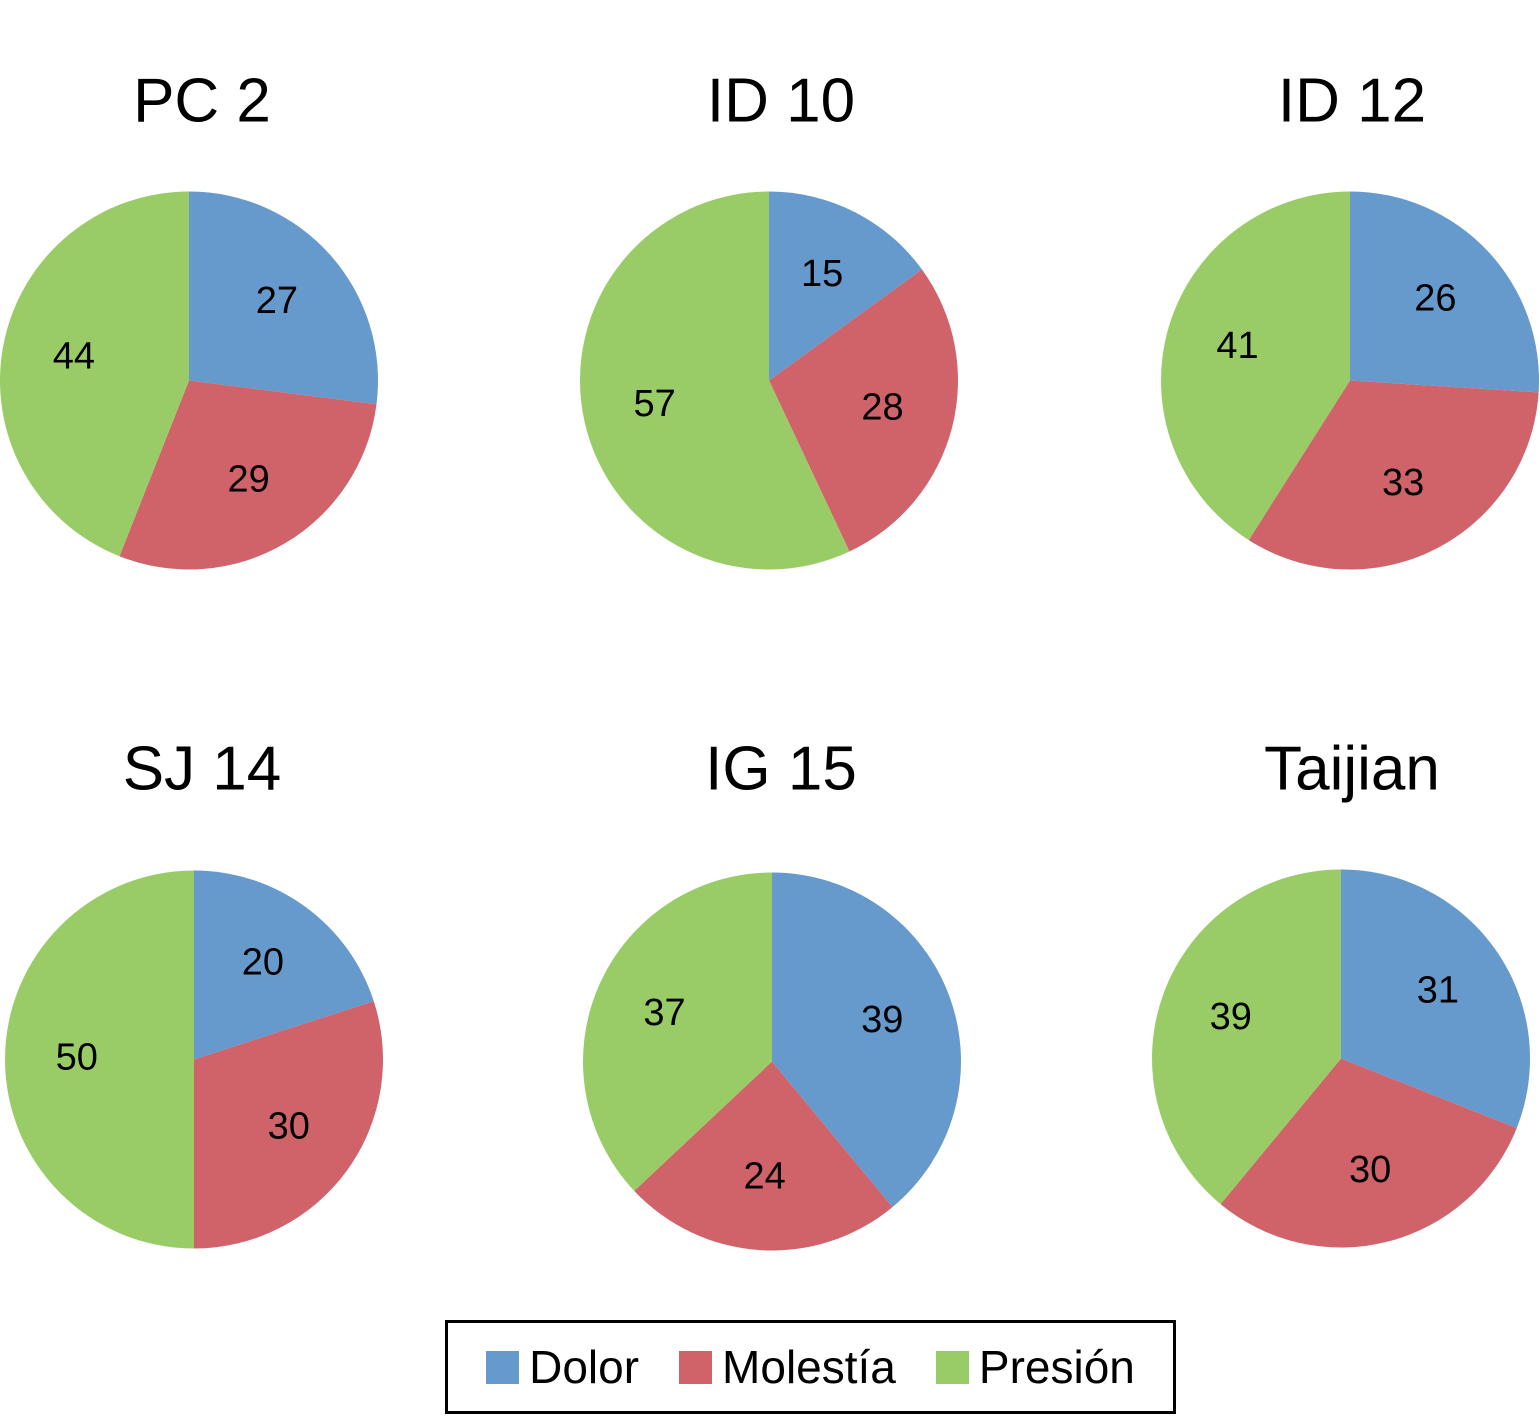 This screenshot has height=1419, width=1540. Describe the element at coordinates (74, 357) in the screenshot. I see `slice-value-label: 44` at that location.